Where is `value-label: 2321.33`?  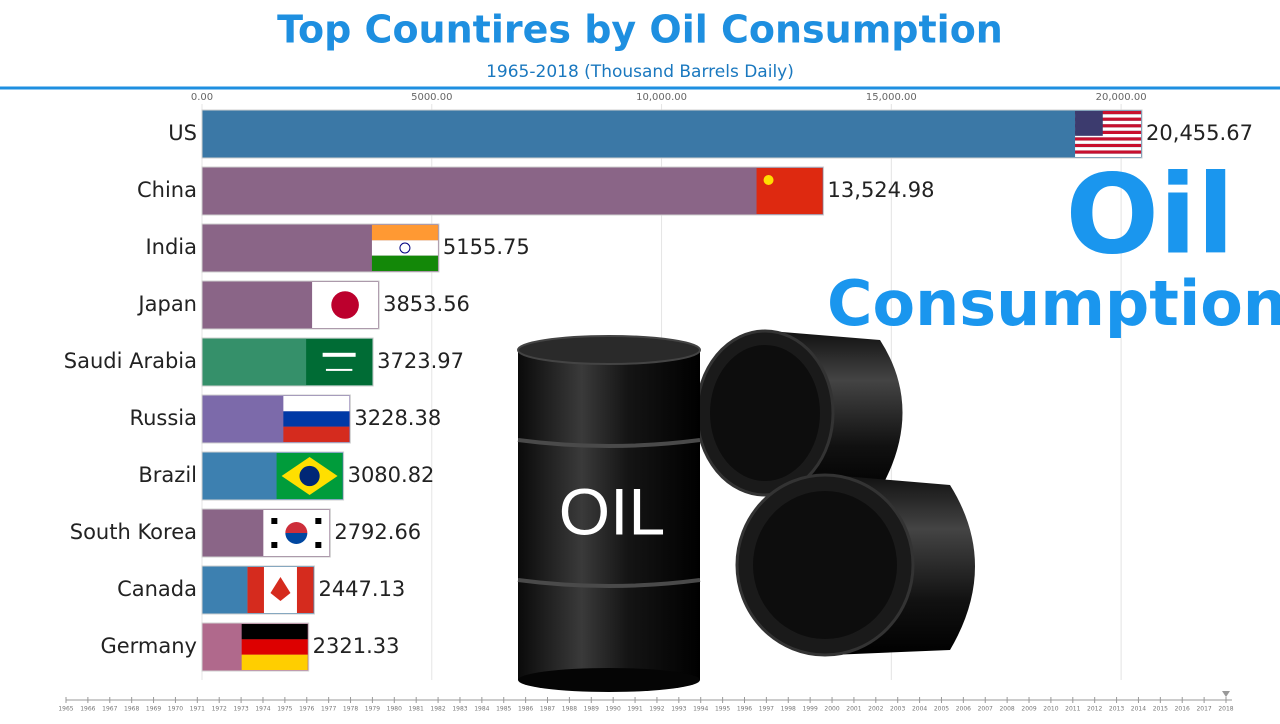 value-label: 2321.33 is located at coordinates (356, 646).